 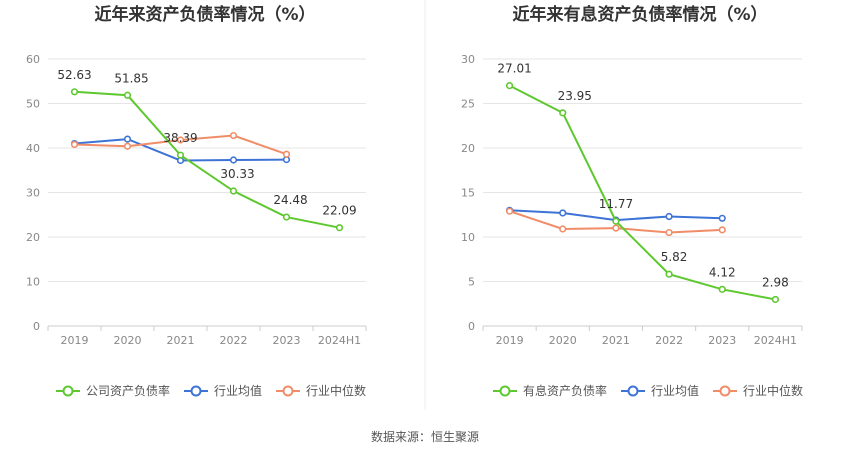 What do you see at coordinates (131, 78) in the screenshot?
I see `data-label: 51.85` at bounding box center [131, 78].